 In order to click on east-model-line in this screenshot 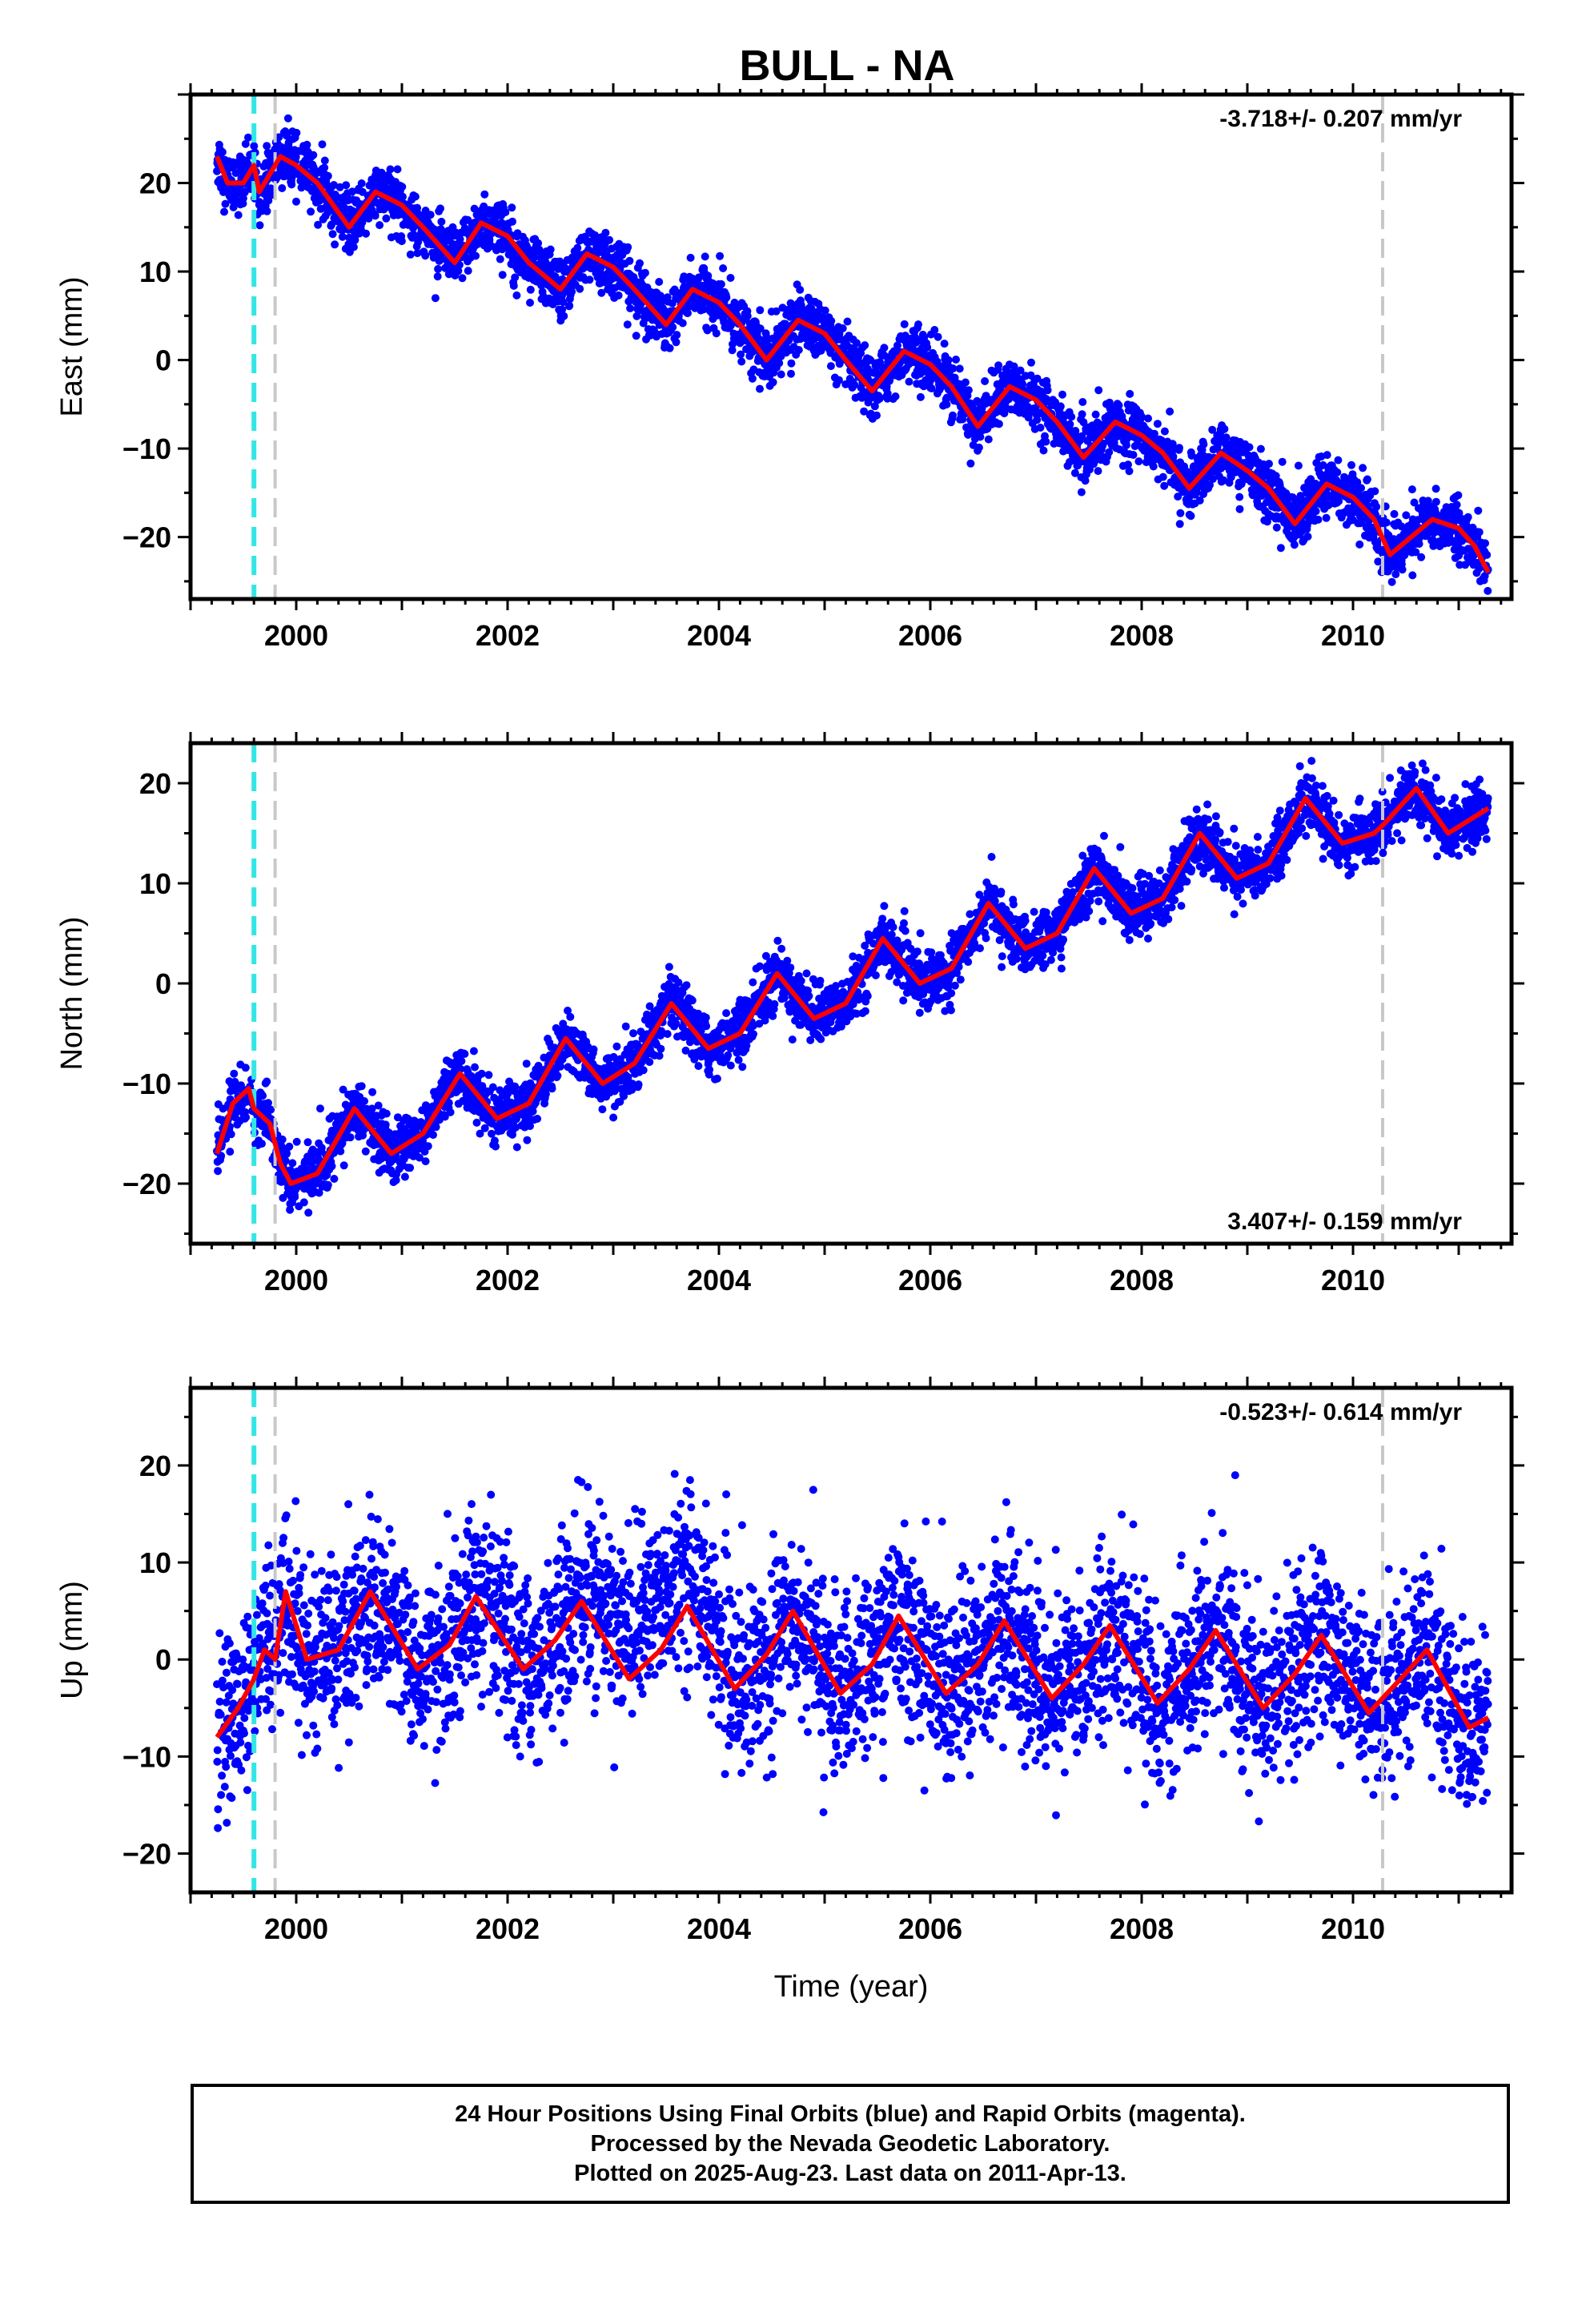, I will do `click(853, 364)`.